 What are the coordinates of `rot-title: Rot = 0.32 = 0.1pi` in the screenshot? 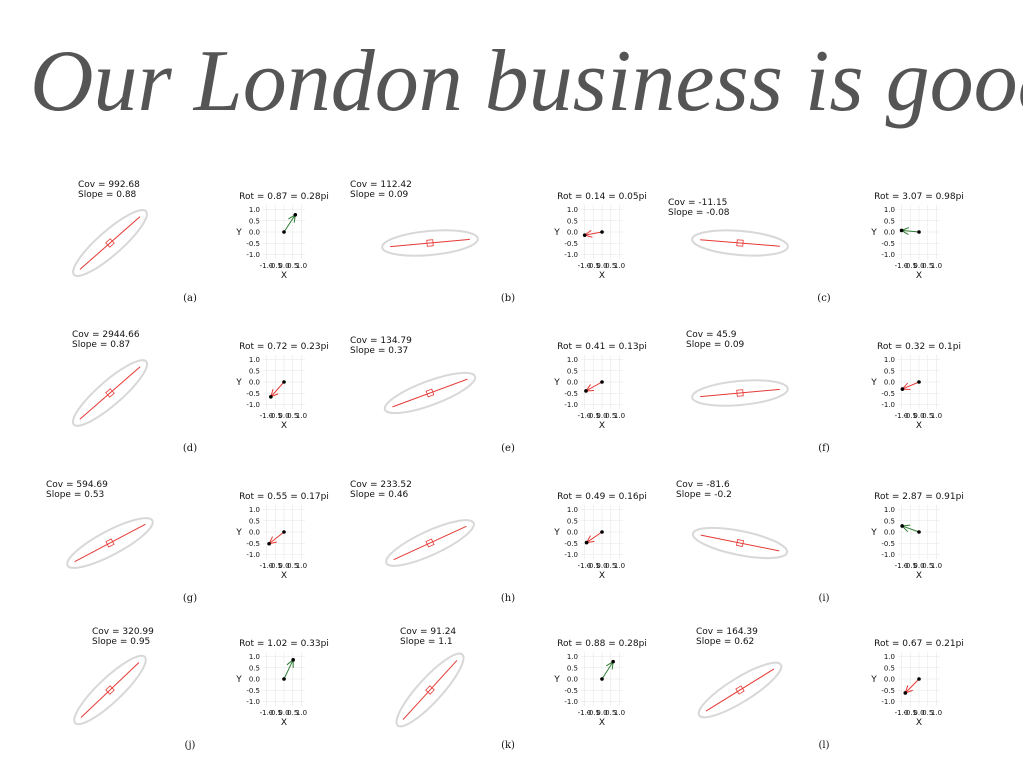 It's located at (919, 347).